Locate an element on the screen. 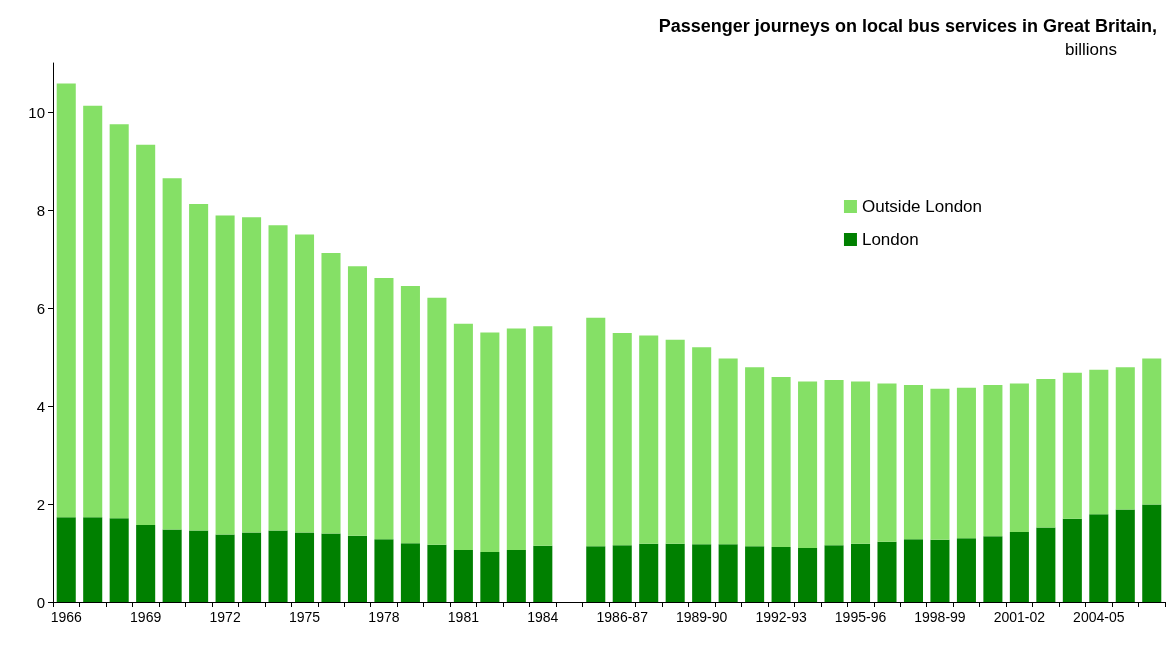 Image resolution: width=1175 pixels, height=645 pixels. x-tick-label: 2001-02 is located at coordinates (1019, 617).